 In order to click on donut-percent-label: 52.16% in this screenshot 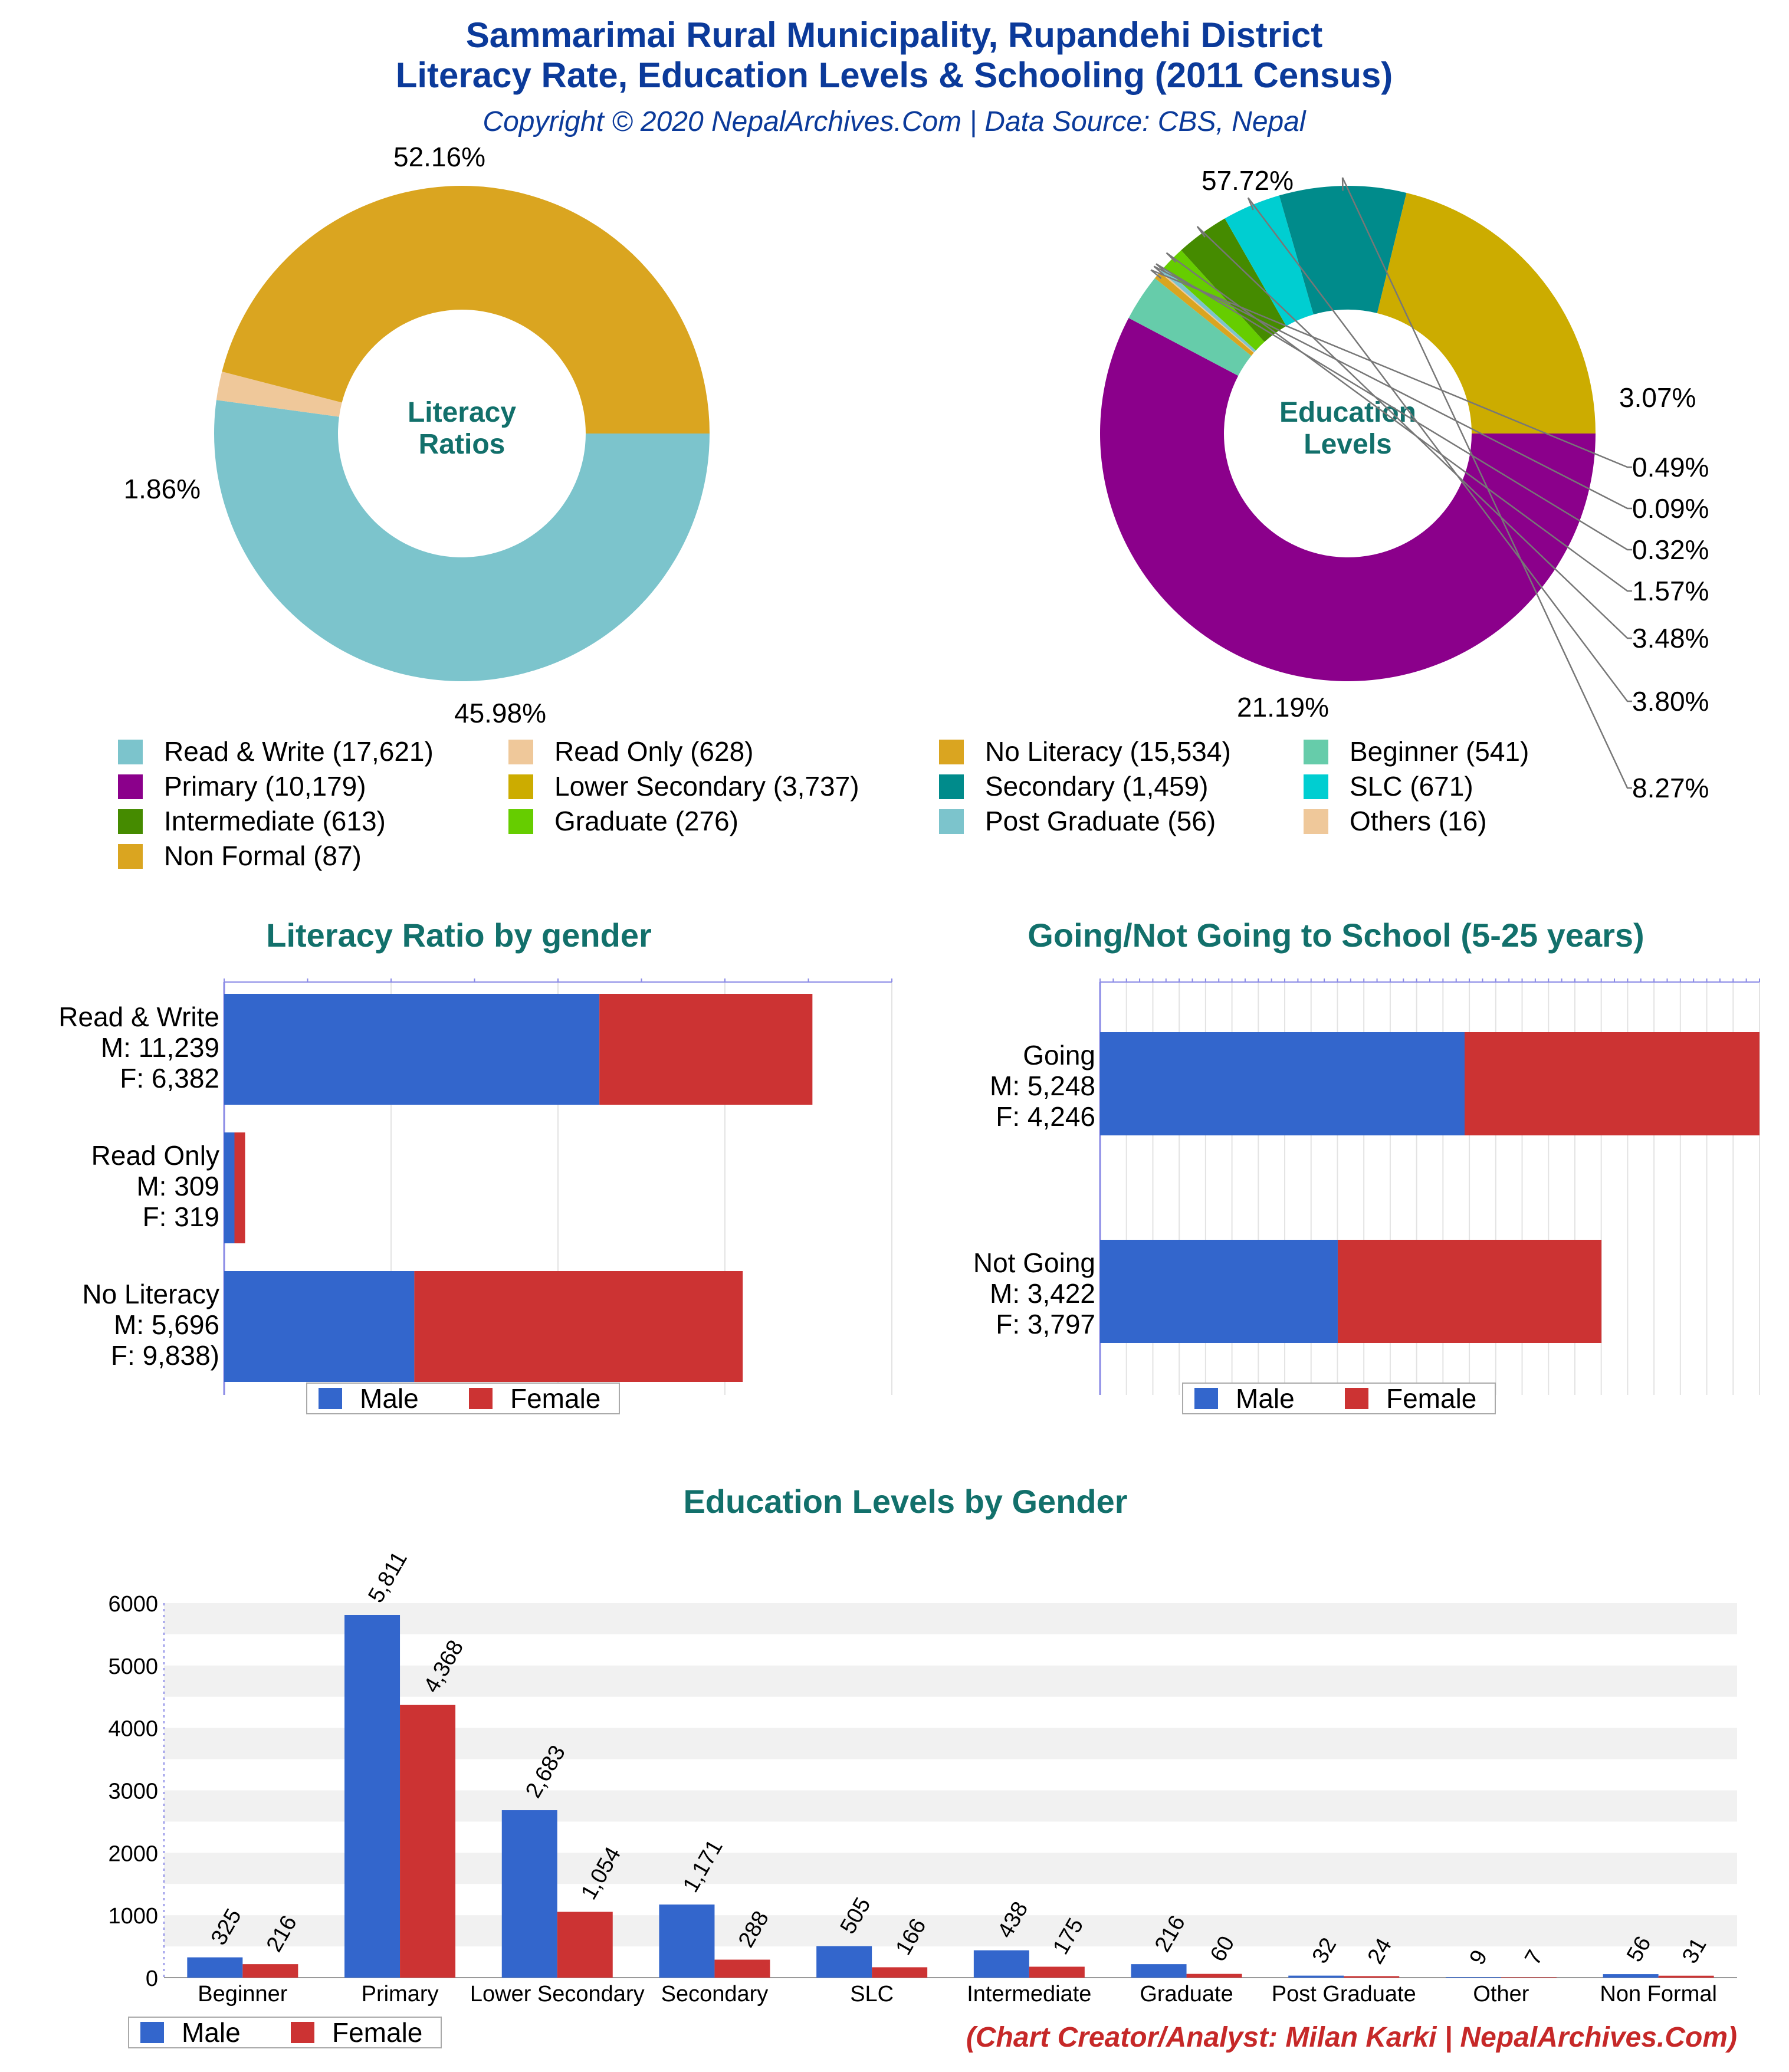, I will do `click(439, 157)`.